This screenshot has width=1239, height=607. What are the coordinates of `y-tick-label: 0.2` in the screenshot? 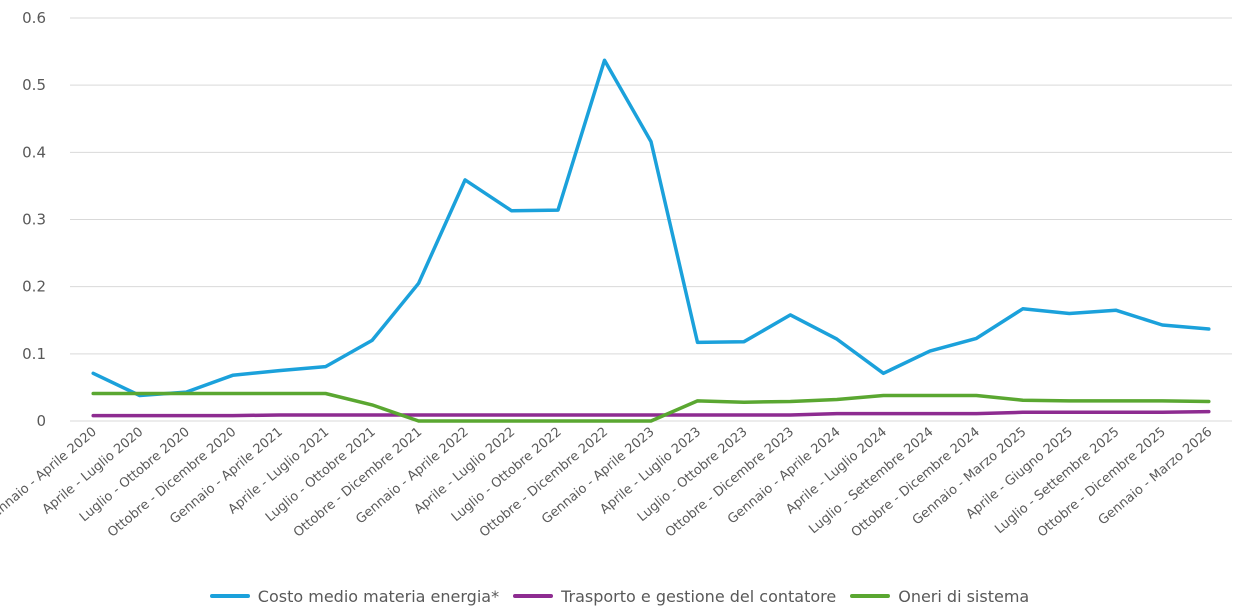 It's located at (34, 287).